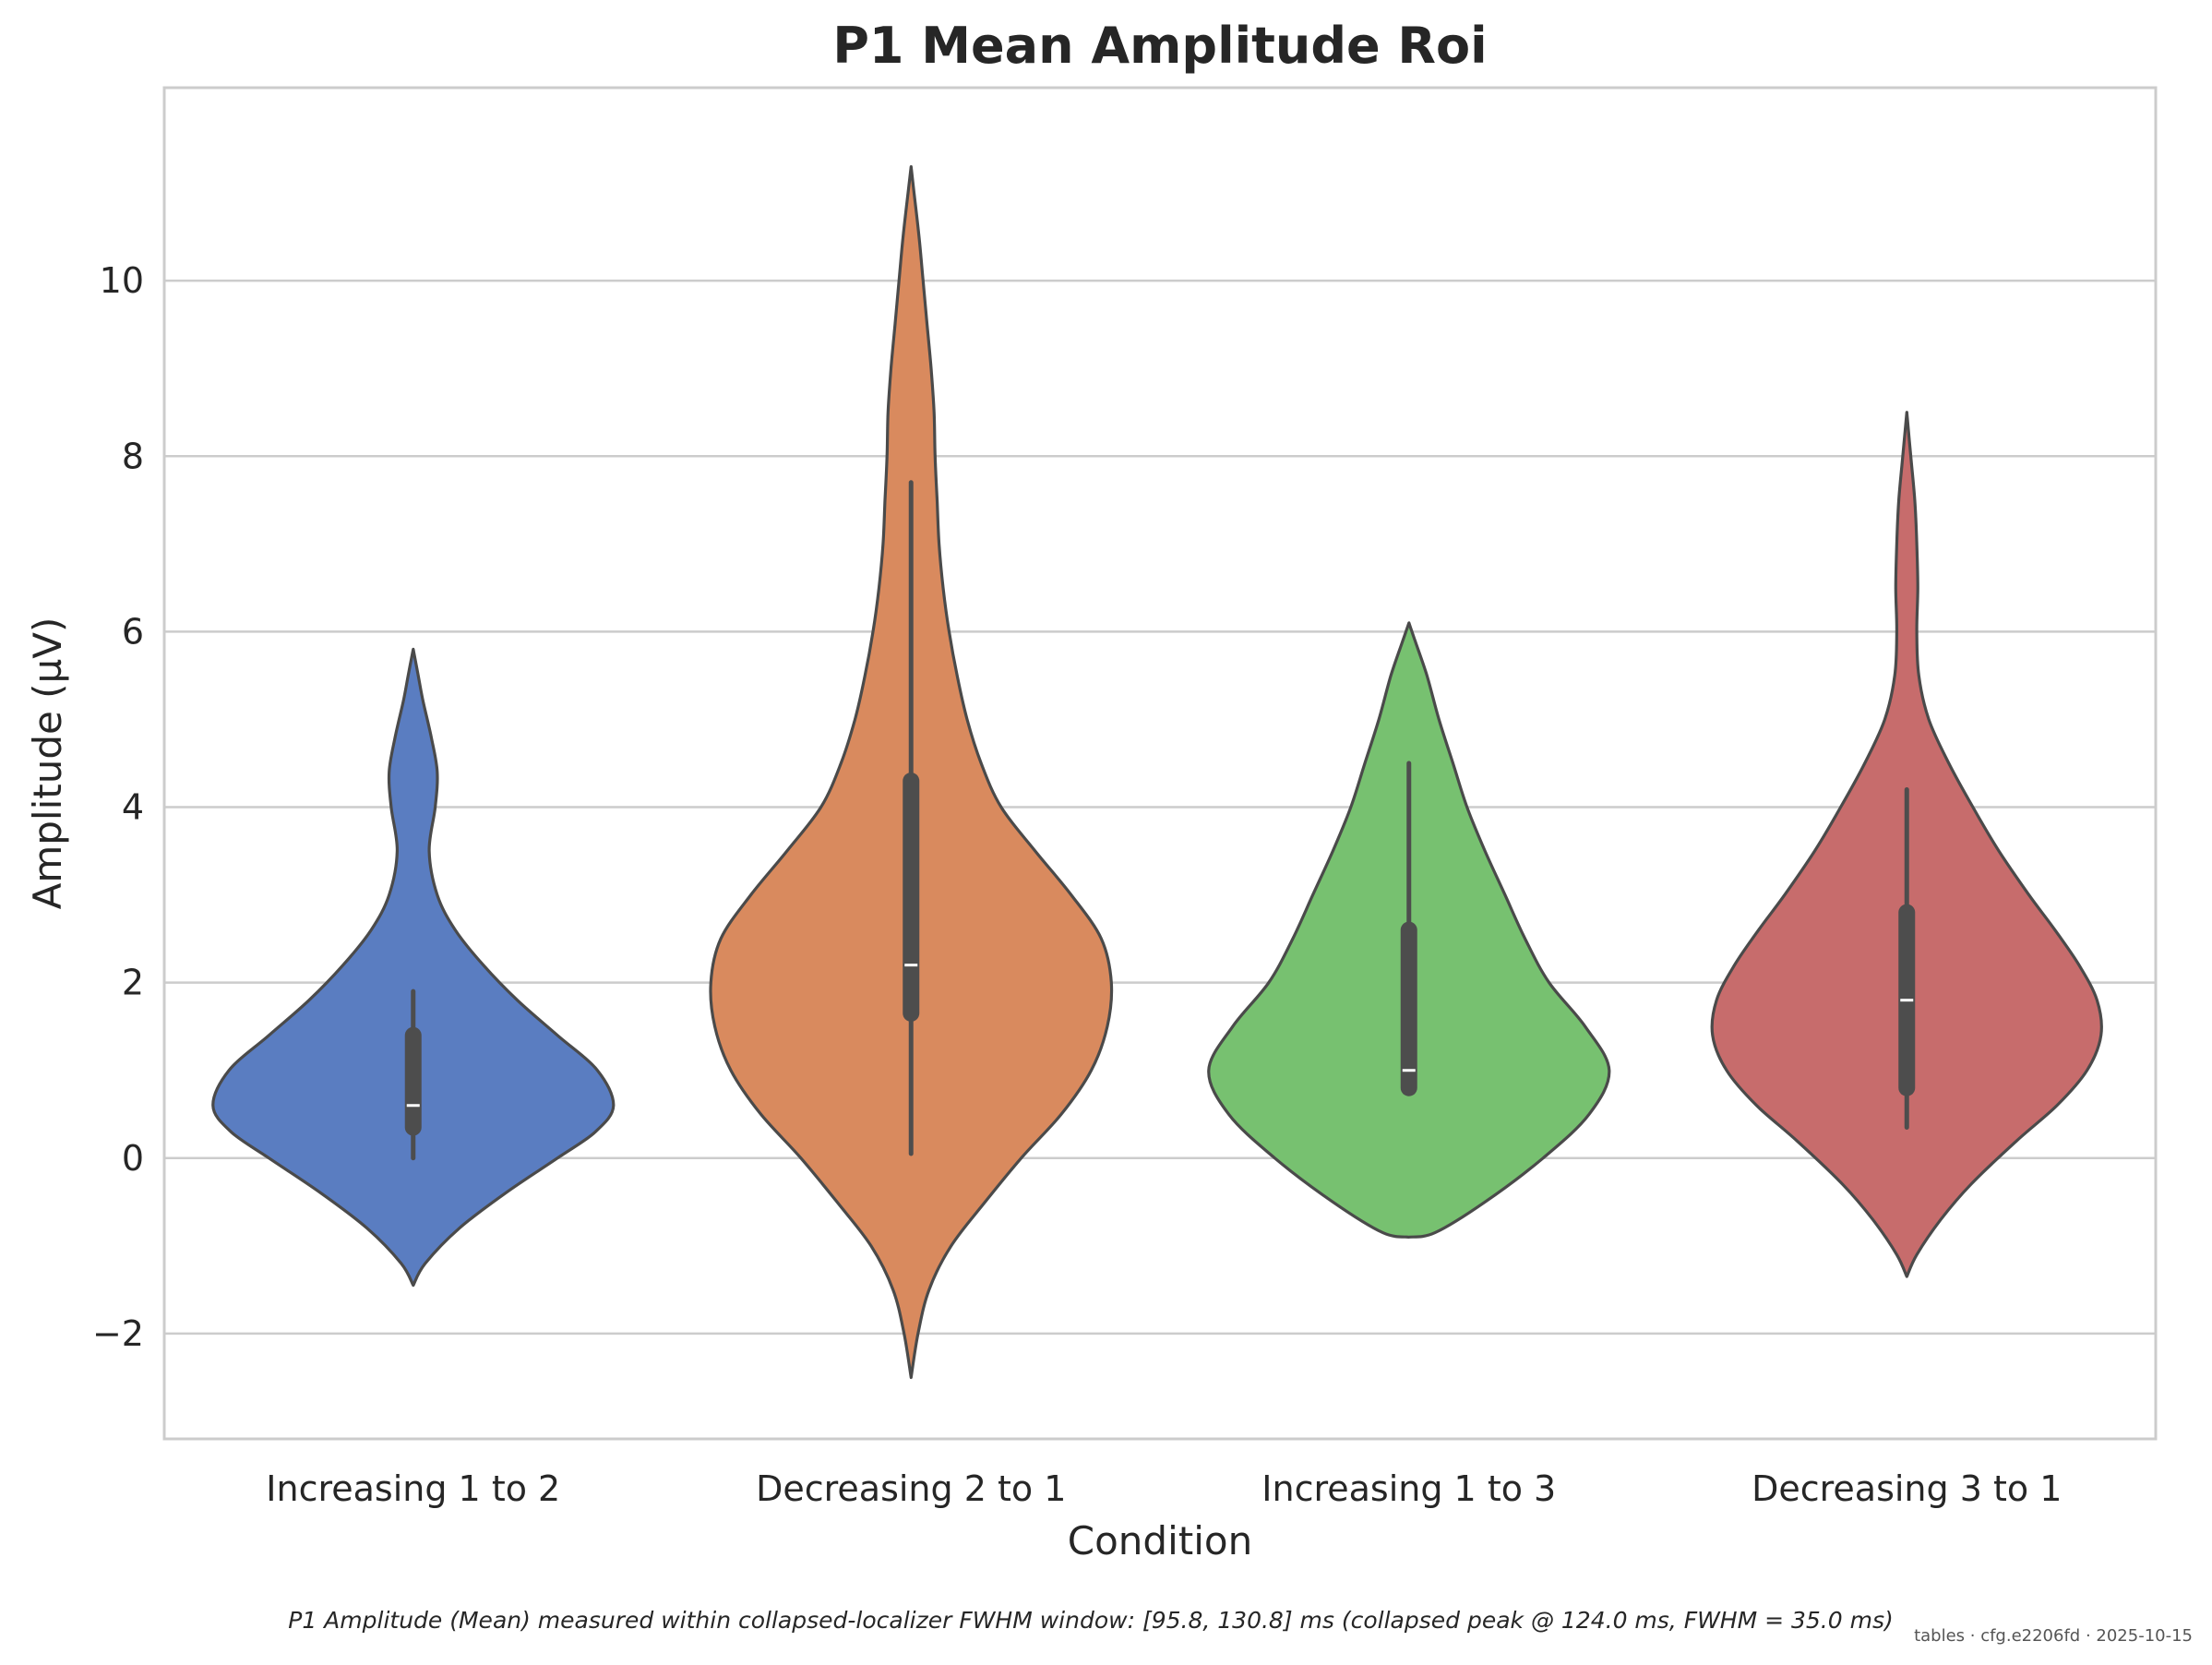  What do you see at coordinates (1160, 1540) in the screenshot?
I see `x-axis-label: Condition` at bounding box center [1160, 1540].